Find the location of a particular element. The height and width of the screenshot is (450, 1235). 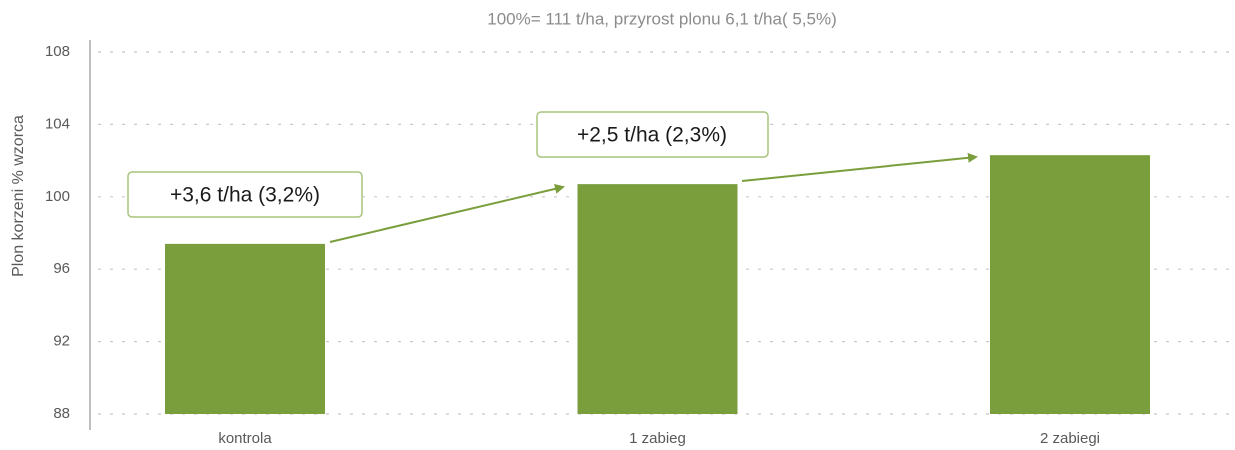

x-tick-label: 2 zabiegi is located at coordinates (1070, 438).